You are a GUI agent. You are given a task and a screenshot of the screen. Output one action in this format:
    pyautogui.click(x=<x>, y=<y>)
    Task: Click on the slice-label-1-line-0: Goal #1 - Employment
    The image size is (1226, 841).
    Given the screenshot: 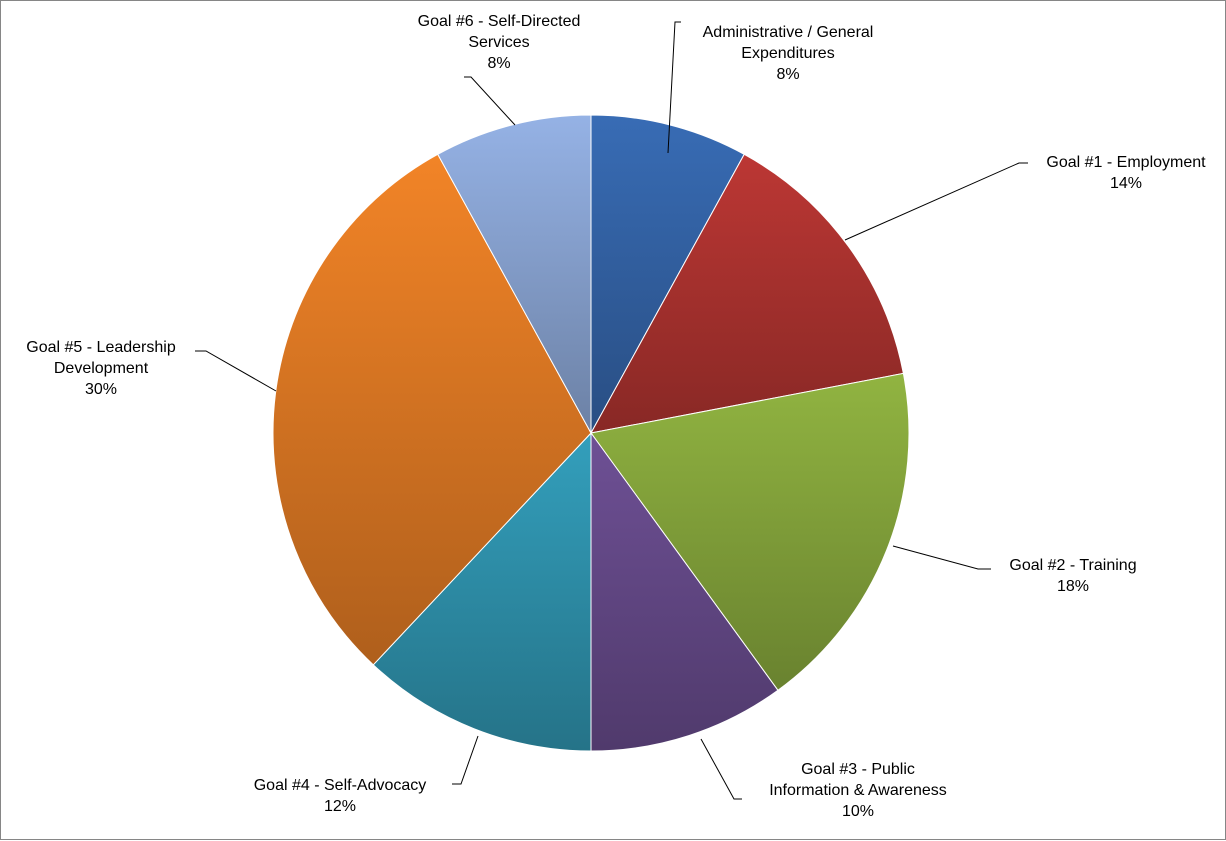 What is the action you would take?
    pyautogui.click(x=1126, y=162)
    